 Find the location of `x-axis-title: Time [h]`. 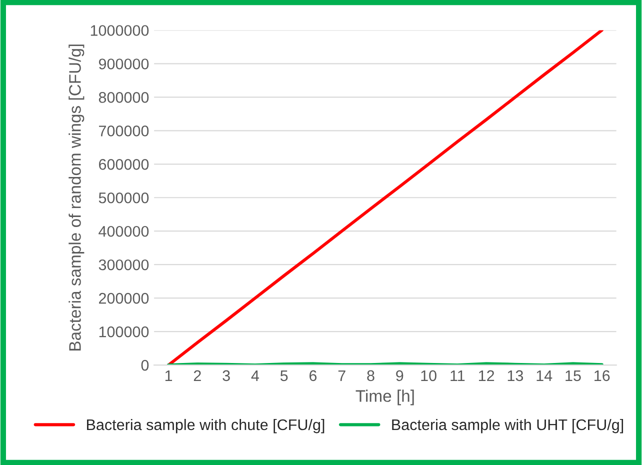

x-axis-title: Time [h] is located at coordinates (385, 398).